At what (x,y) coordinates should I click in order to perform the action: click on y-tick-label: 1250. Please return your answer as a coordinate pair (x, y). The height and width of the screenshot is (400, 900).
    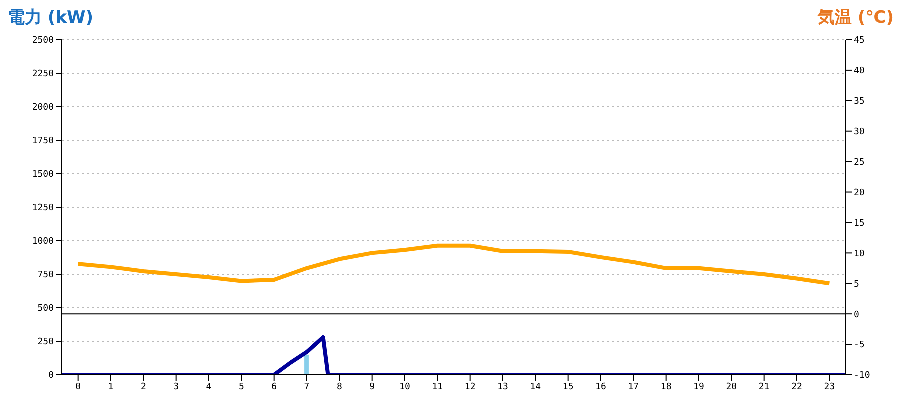
    Looking at the image, I should click on (43, 209).